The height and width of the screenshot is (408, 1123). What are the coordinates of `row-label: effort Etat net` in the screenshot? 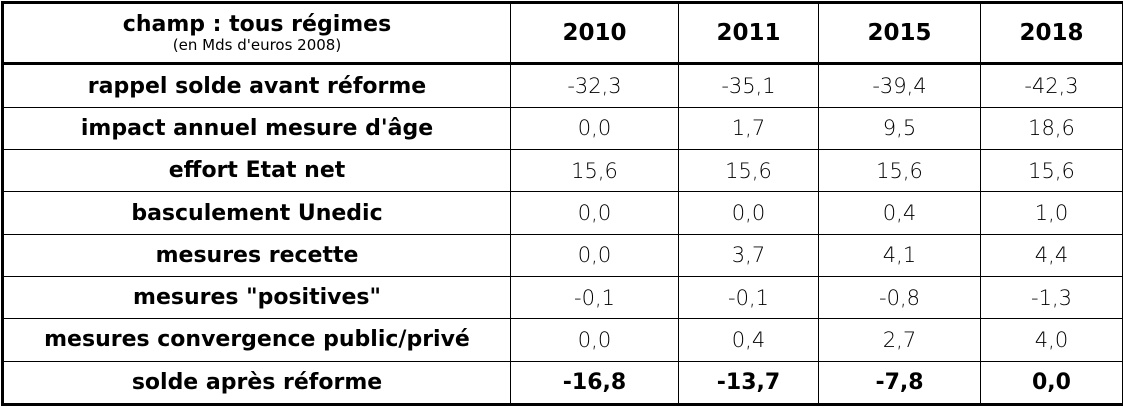 It's located at (257, 171).